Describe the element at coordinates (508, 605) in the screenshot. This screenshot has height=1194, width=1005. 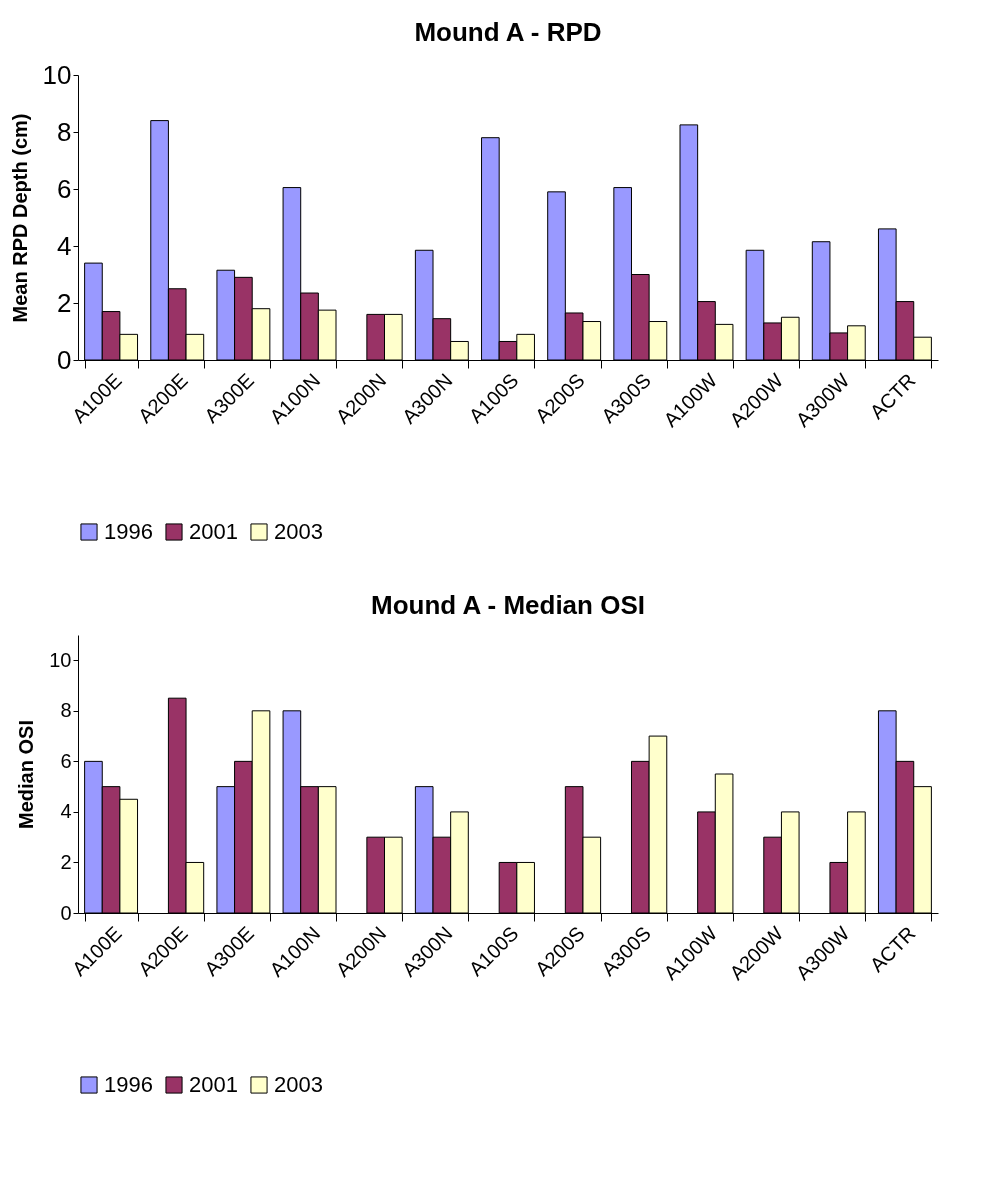
I see `chart-title: Mound A - Median OSI` at that location.